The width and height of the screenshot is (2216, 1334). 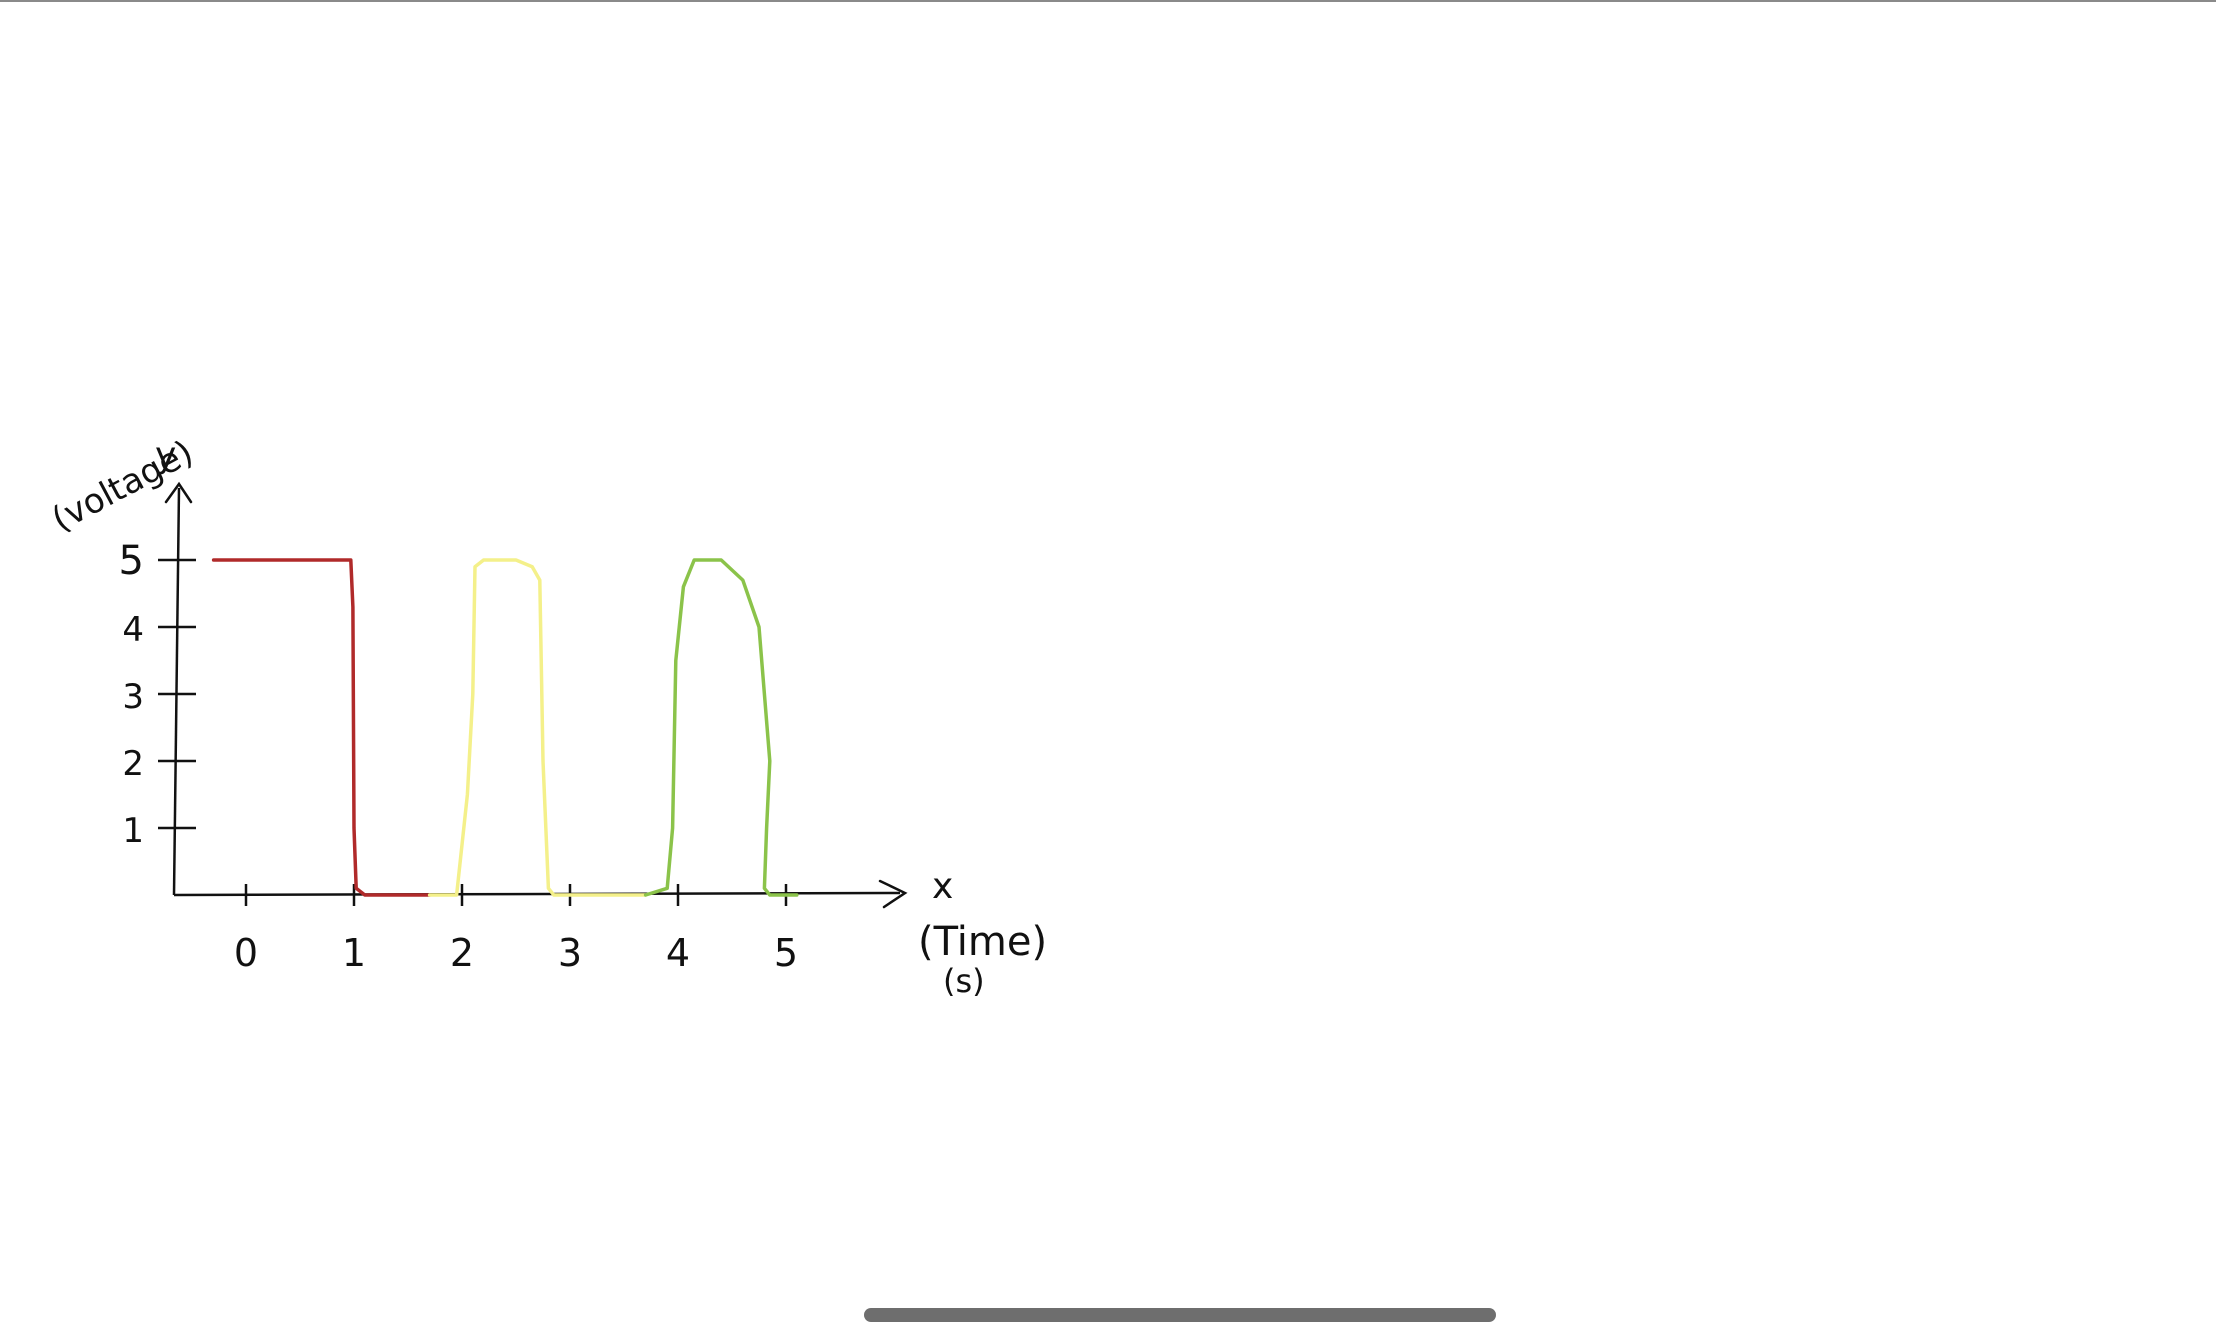 I want to click on x-axis-arrow, so click(x=893, y=894).